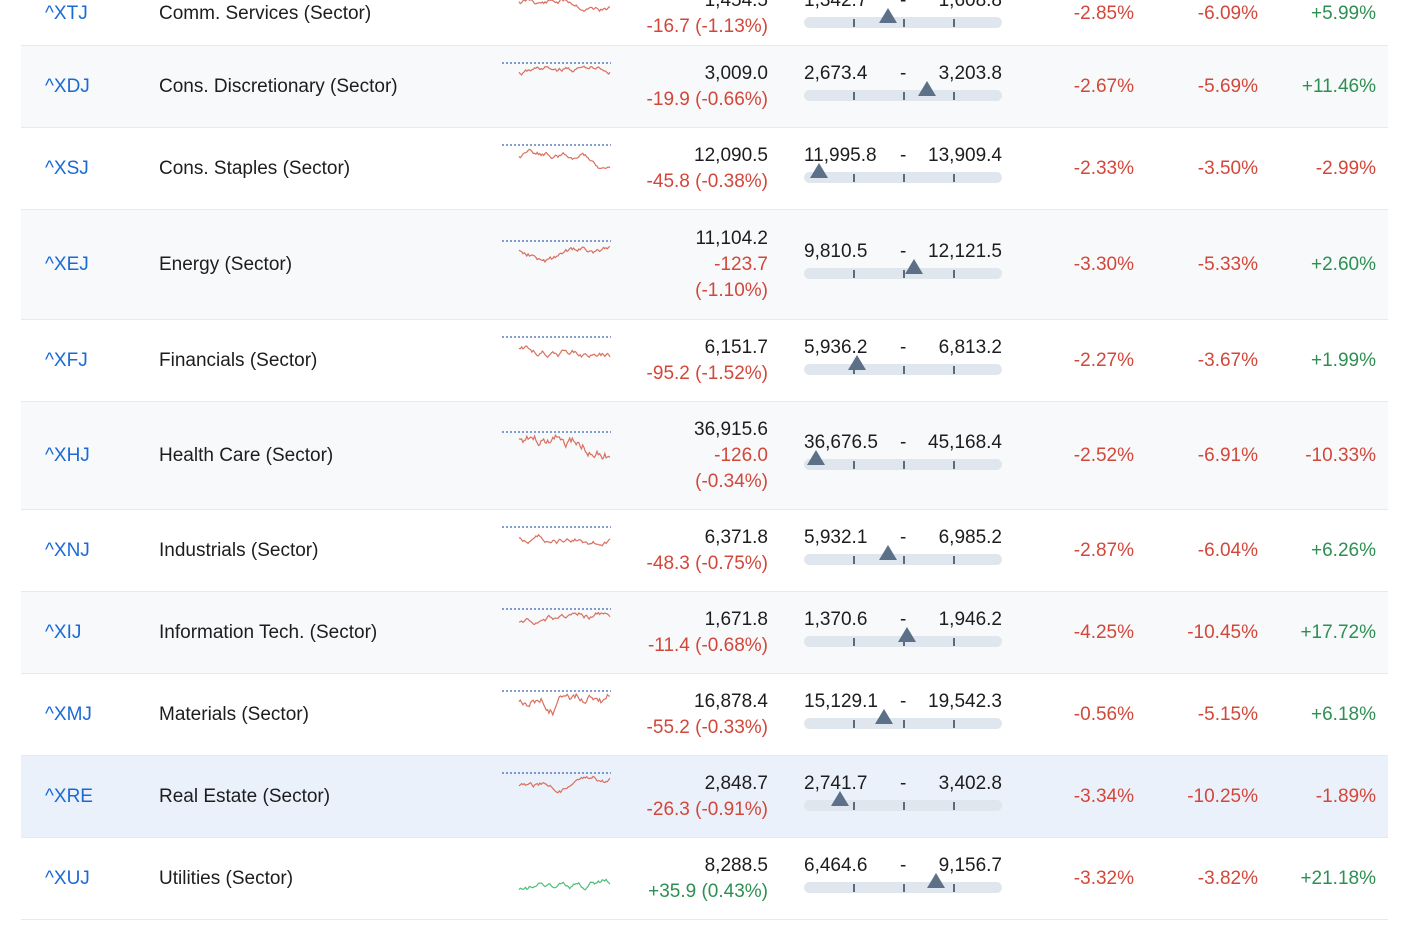 This screenshot has height=934, width=1420. Describe the element at coordinates (970, 347) in the screenshot. I see `range-high: 6,813.2` at that location.